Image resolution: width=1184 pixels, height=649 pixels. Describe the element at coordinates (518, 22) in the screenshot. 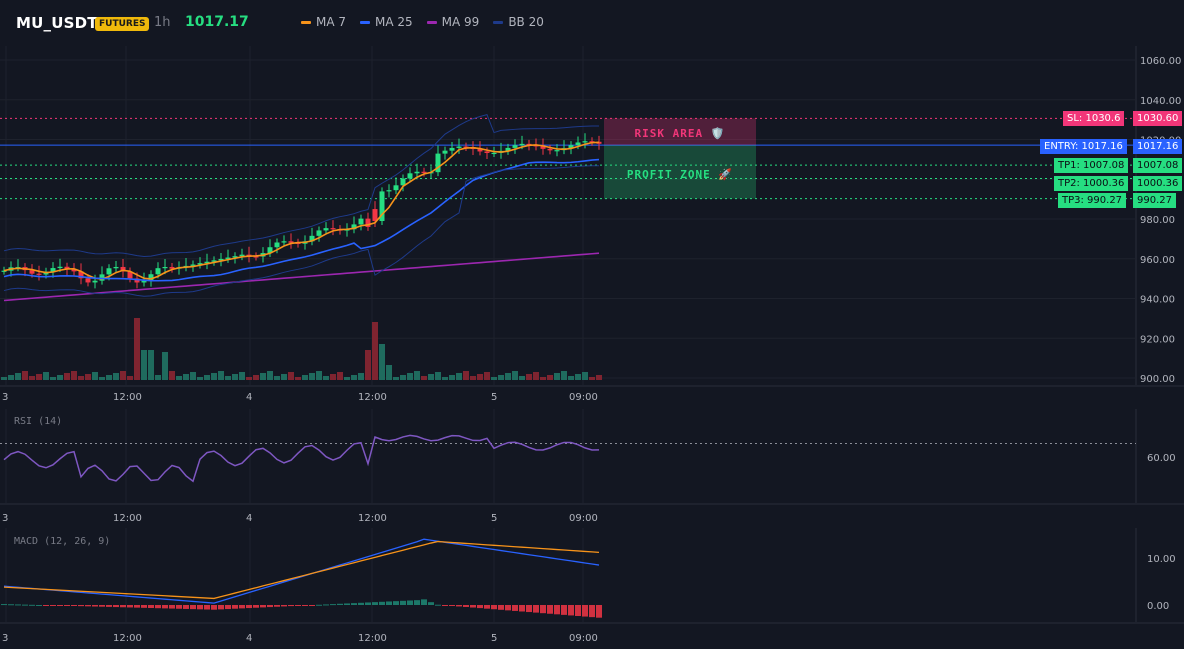

I see `legend-bb20: BB 20` at that location.